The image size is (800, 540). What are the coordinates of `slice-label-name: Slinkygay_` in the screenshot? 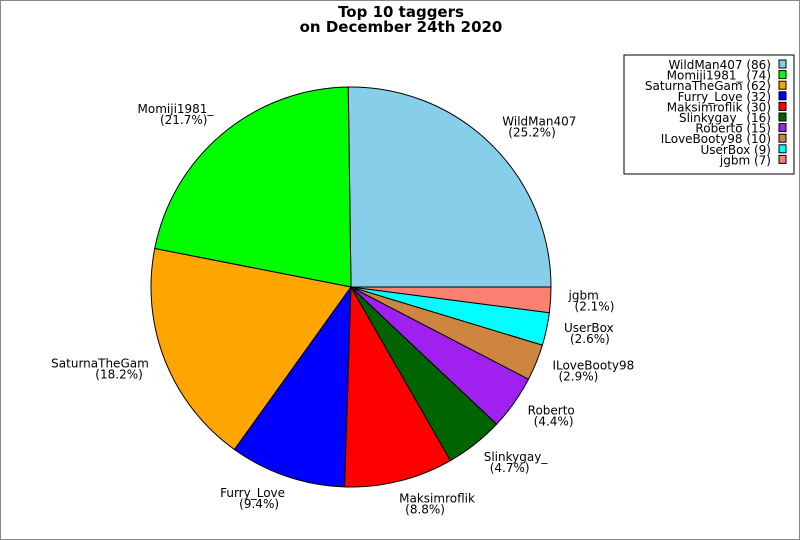 It's located at (516, 457).